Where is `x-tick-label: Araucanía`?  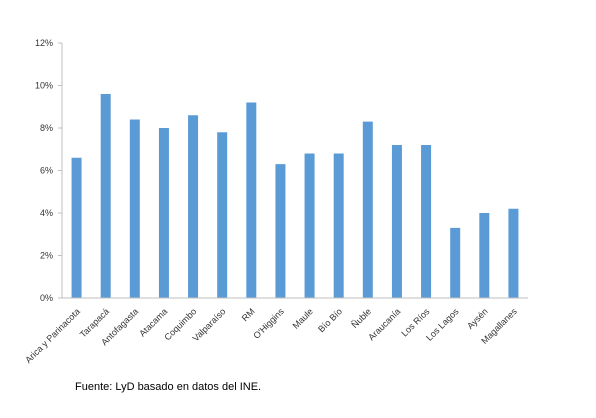
x-tick-label: Araucanía is located at coordinates (384, 324).